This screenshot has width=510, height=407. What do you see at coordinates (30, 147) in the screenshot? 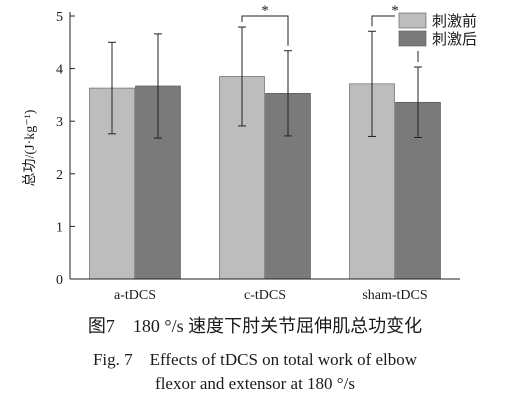
I see `y-axis-label: 总功/(J·kg⁻¹)` at bounding box center [30, 147].